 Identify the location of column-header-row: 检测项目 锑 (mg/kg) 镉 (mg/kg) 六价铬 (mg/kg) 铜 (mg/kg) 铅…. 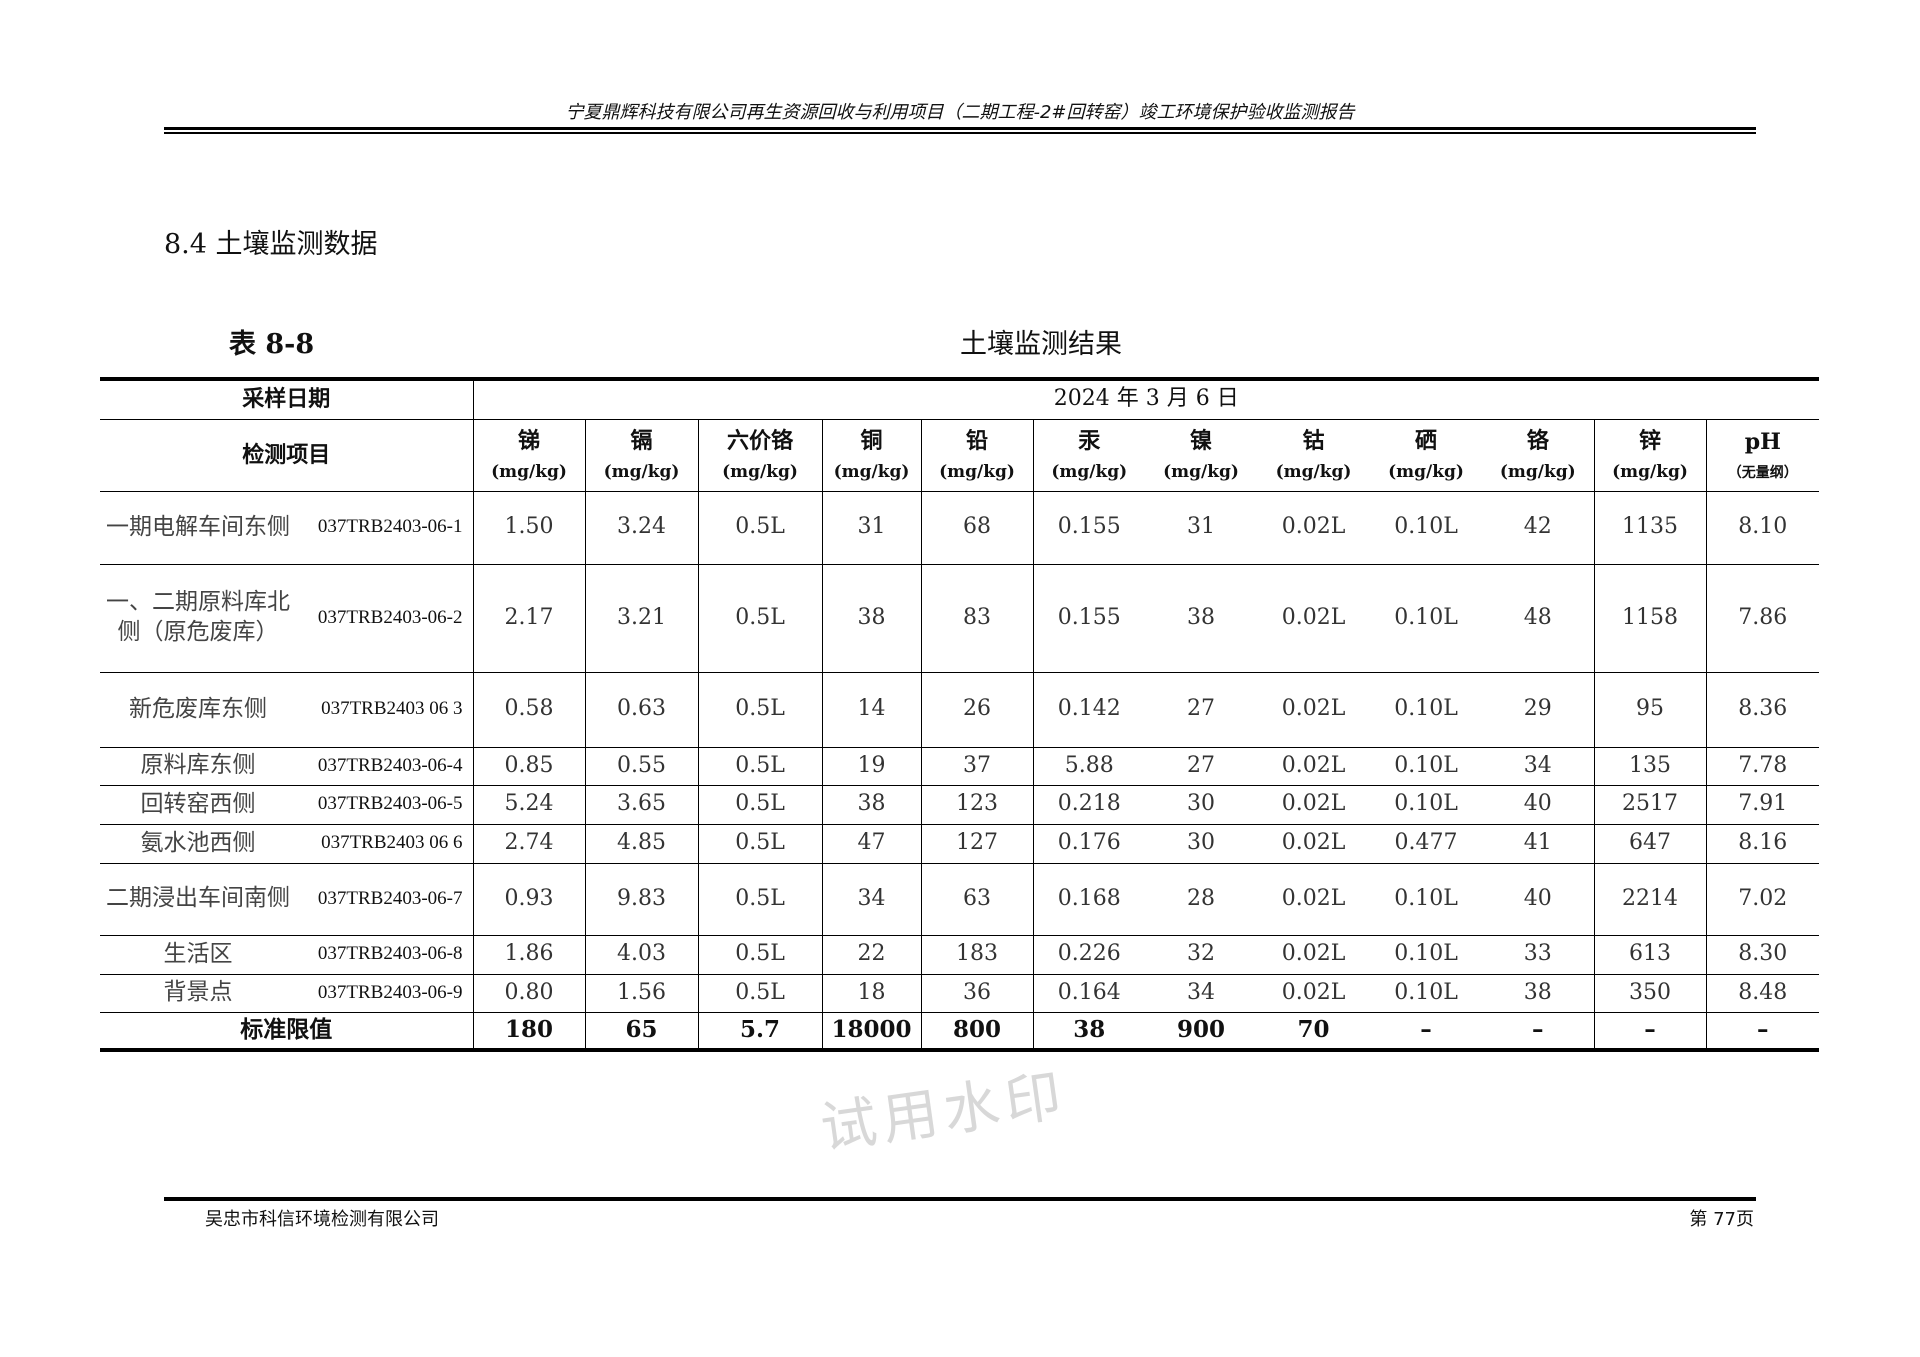
(960, 455).